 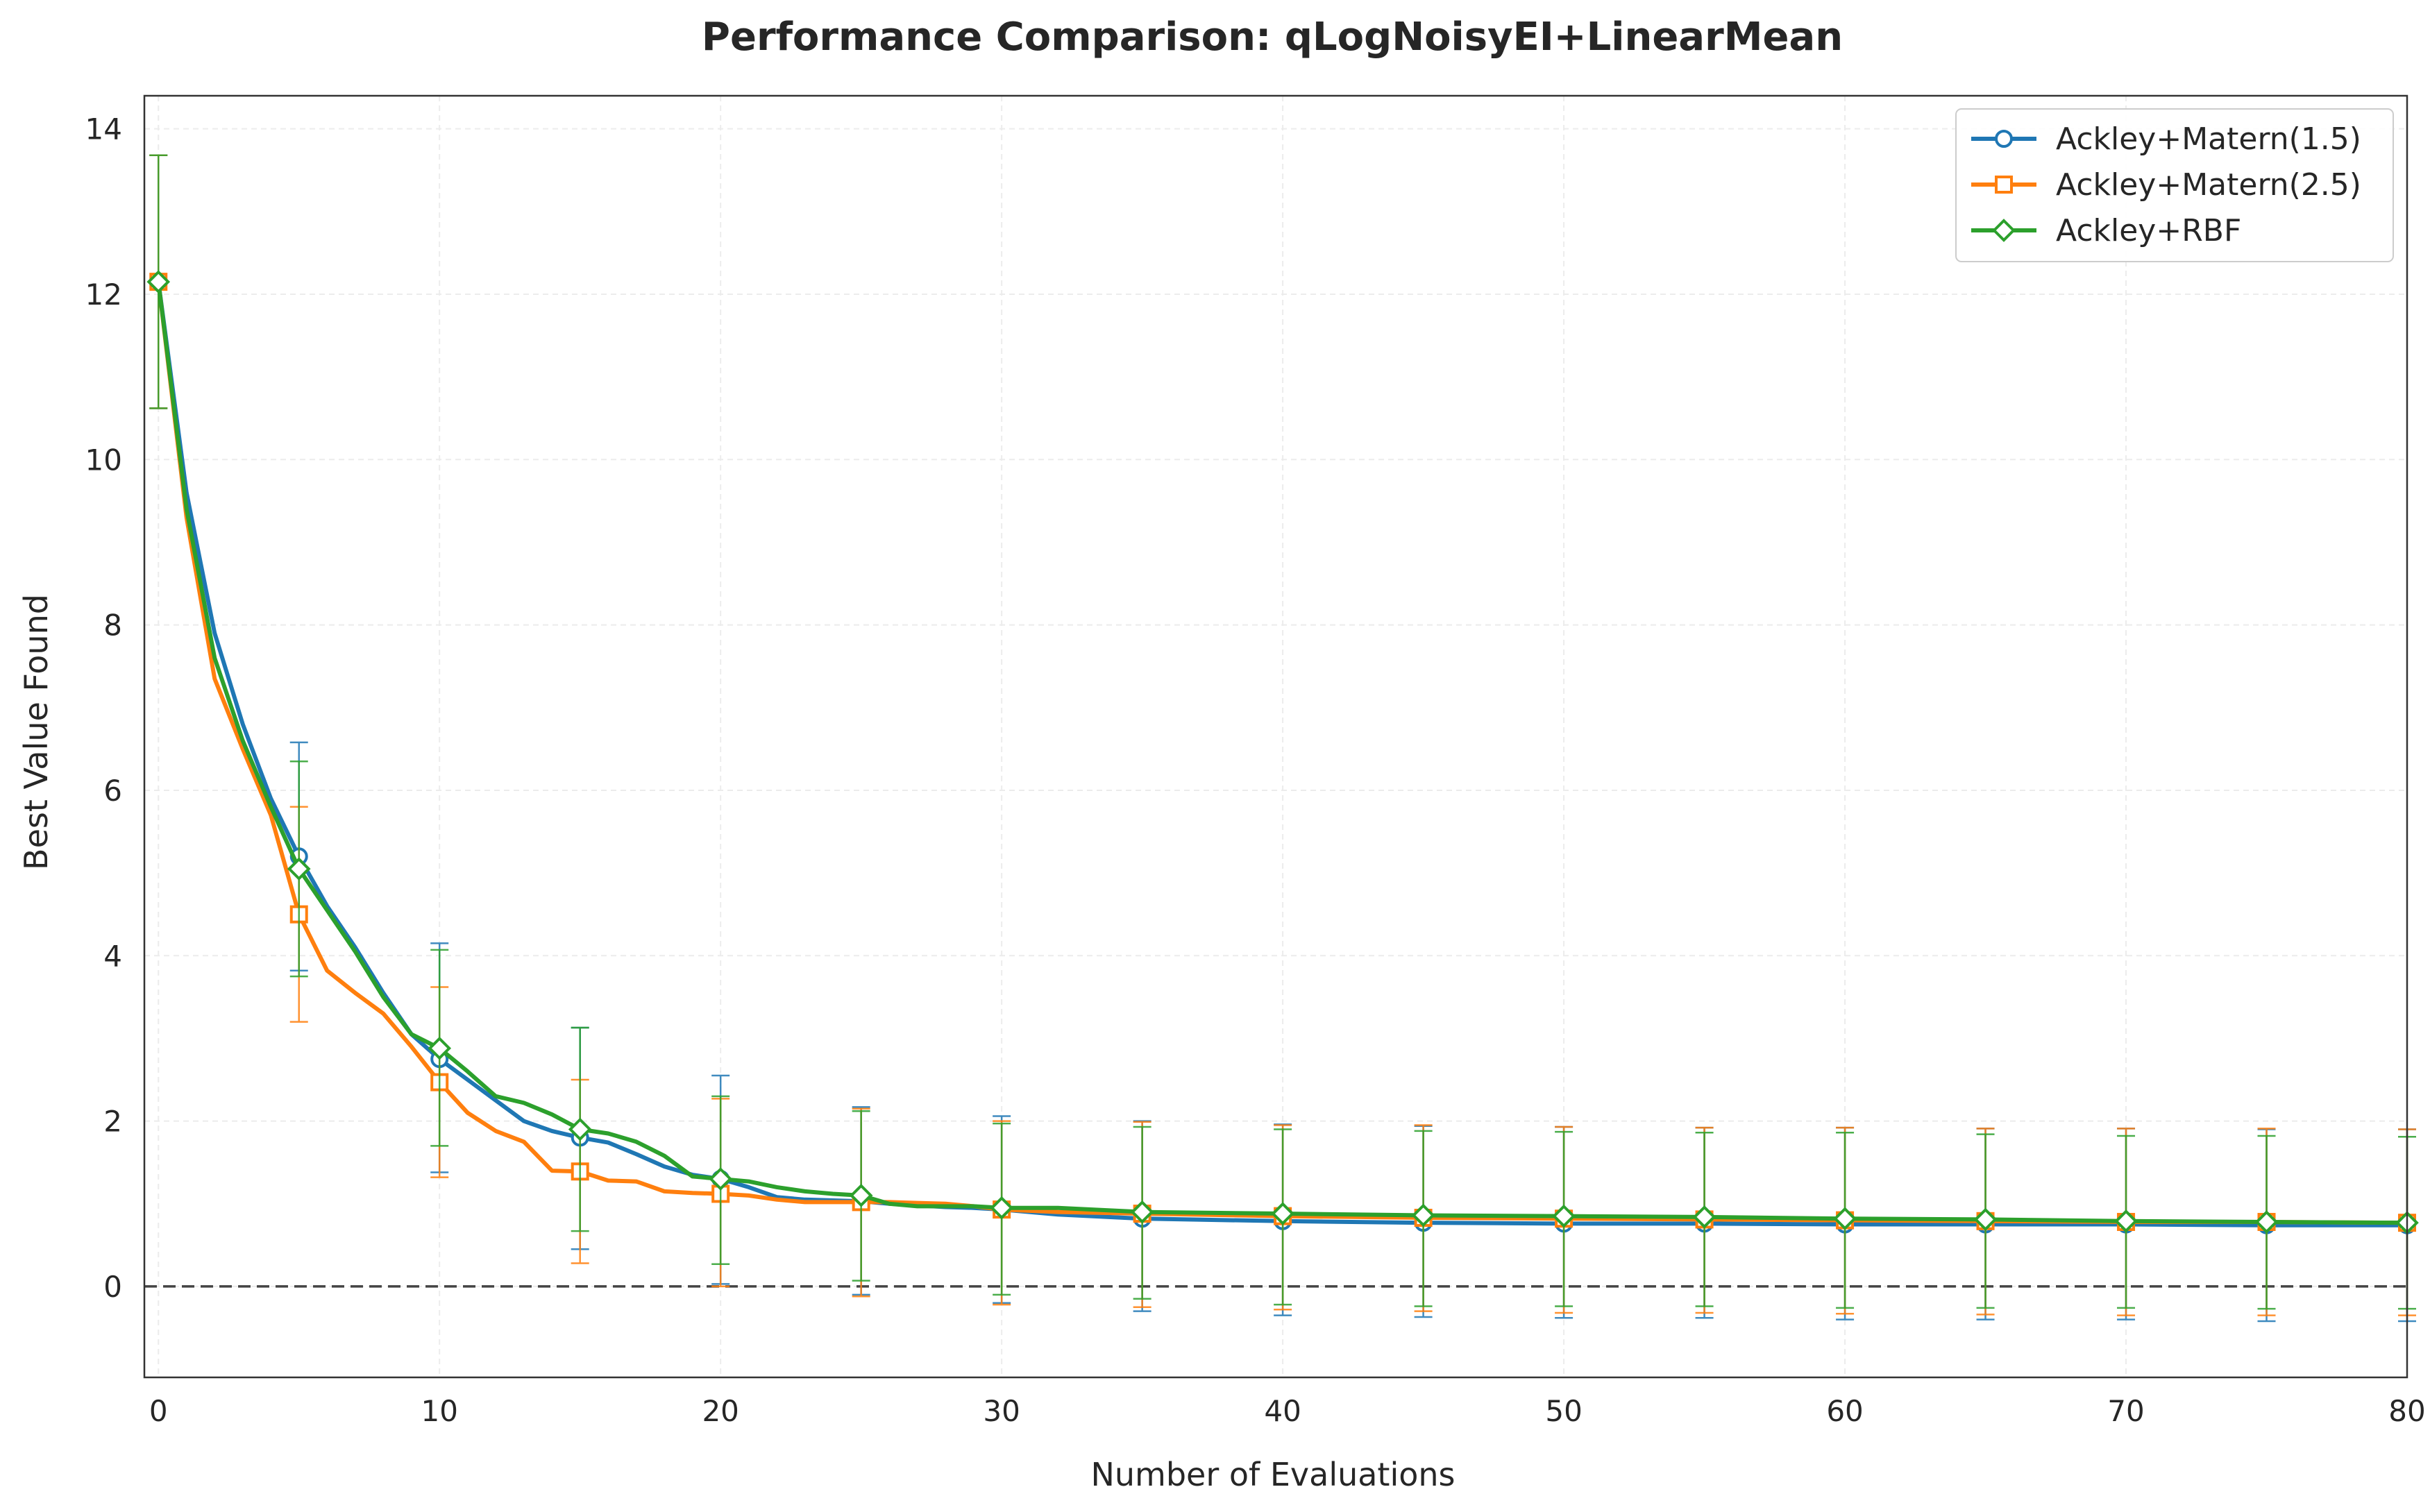 What do you see at coordinates (2208, 185) in the screenshot?
I see `legend-label: Ackley+Matern(2.5)` at bounding box center [2208, 185].